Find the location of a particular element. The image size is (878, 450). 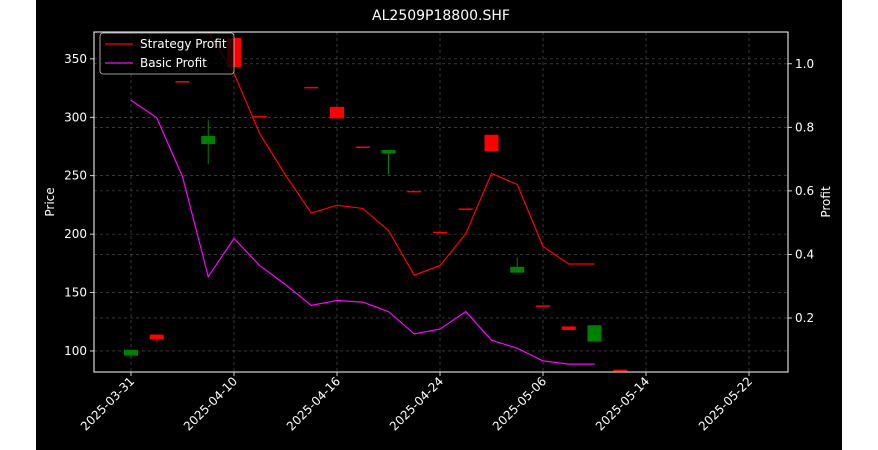

legend: Strategy Profit Basic Profit is located at coordinates (167, 53).